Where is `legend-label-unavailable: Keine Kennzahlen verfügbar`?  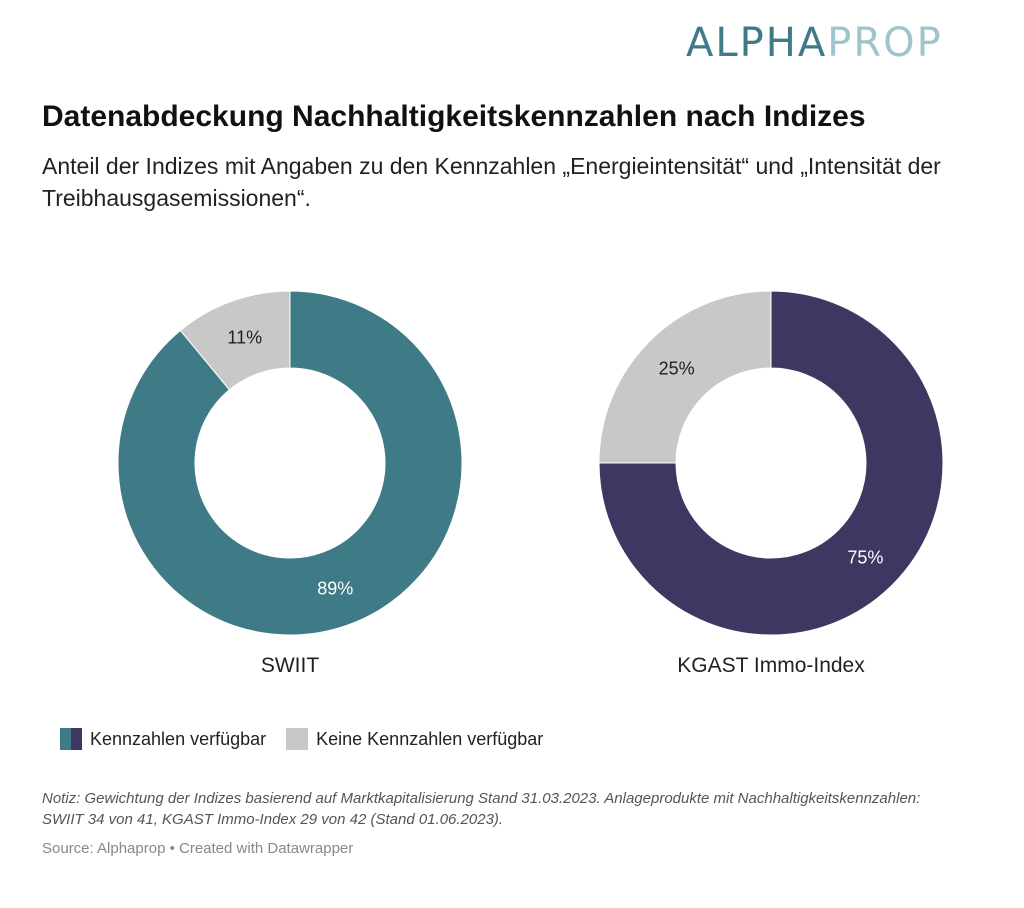 legend-label-unavailable: Keine Kennzahlen verfügbar is located at coordinates (430, 738).